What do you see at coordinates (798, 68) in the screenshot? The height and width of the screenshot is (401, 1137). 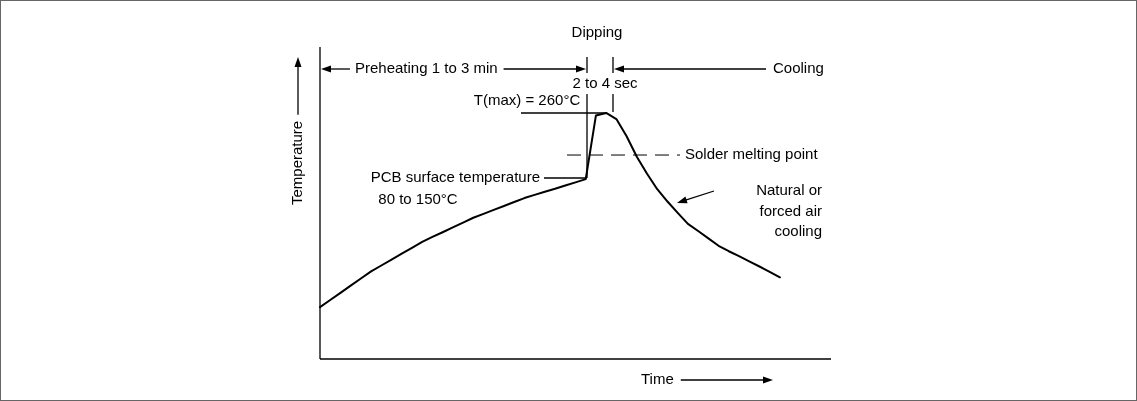 I see `text: Cooling` at bounding box center [798, 68].